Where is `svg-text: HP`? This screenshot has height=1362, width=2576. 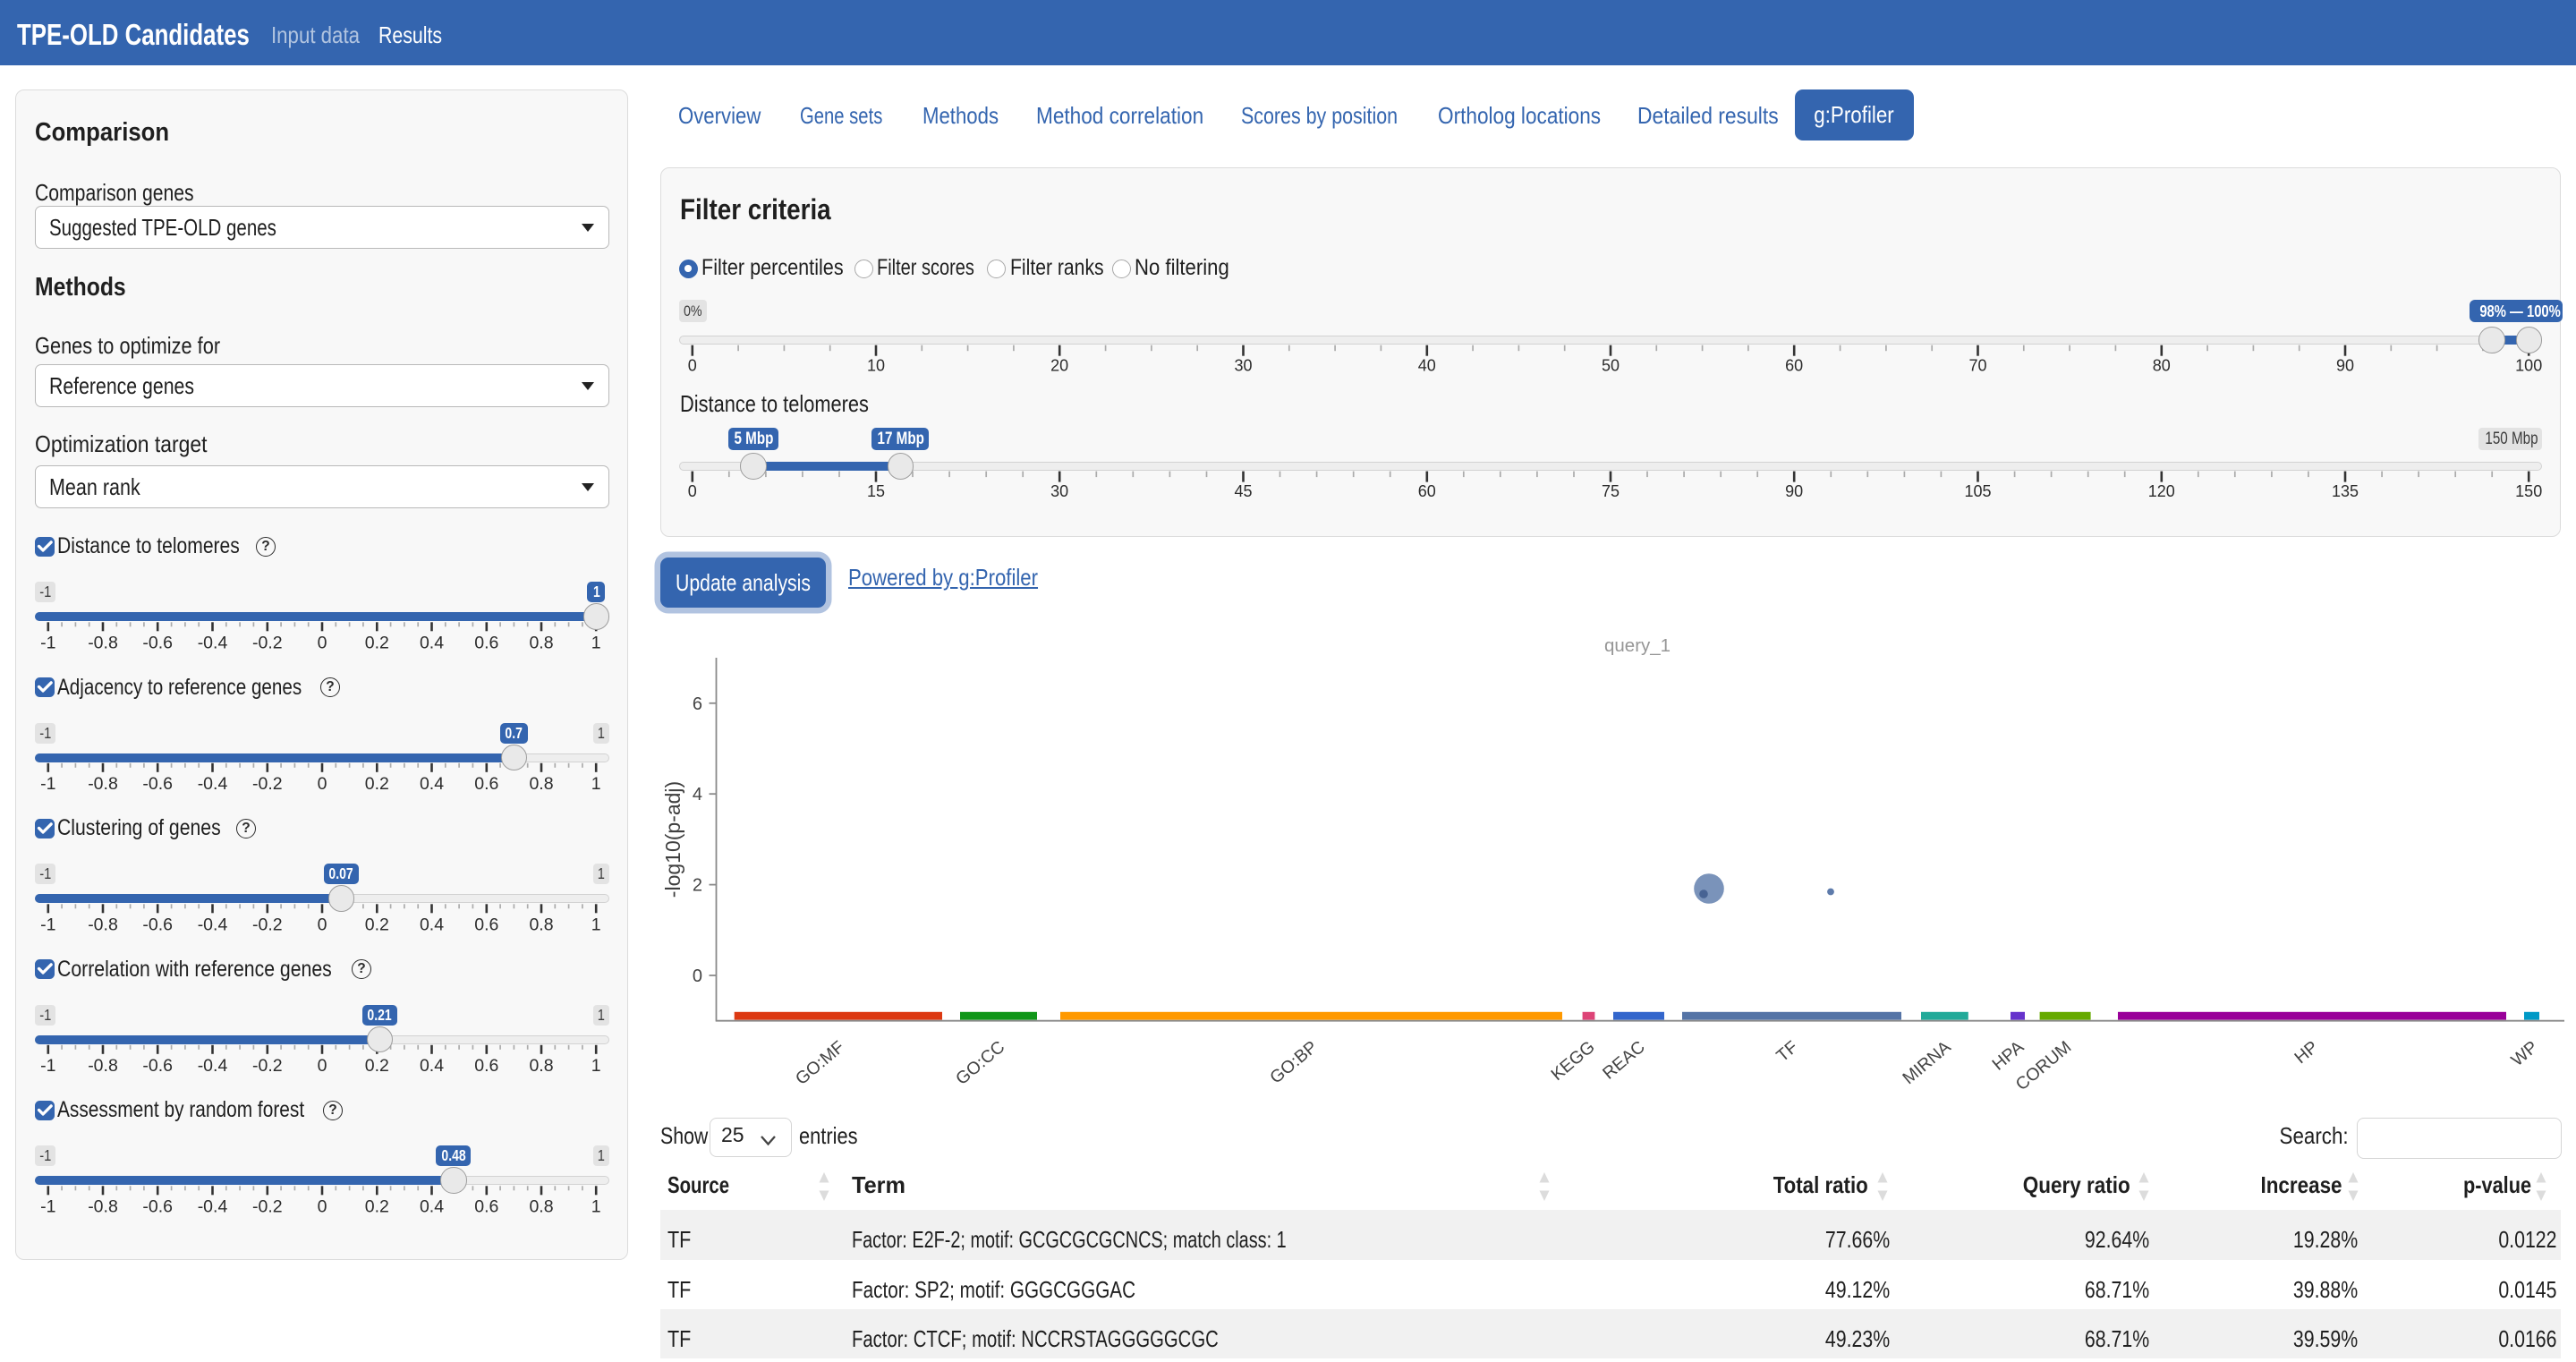
svg-text: HP is located at coordinates (2306, 1052).